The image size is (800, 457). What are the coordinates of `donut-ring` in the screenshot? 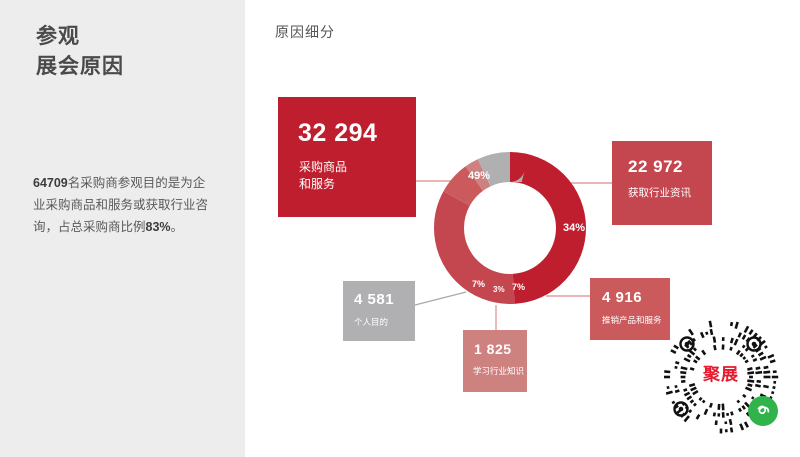 It's located at (510, 228).